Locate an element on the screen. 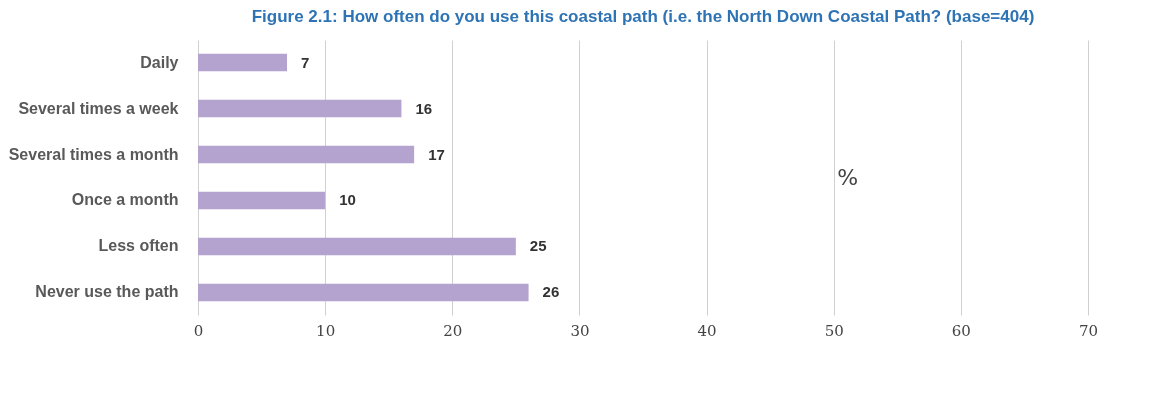 The height and width of the screenshot is (417, 1170). data-label: 16 is located at coordinates (424, 108).